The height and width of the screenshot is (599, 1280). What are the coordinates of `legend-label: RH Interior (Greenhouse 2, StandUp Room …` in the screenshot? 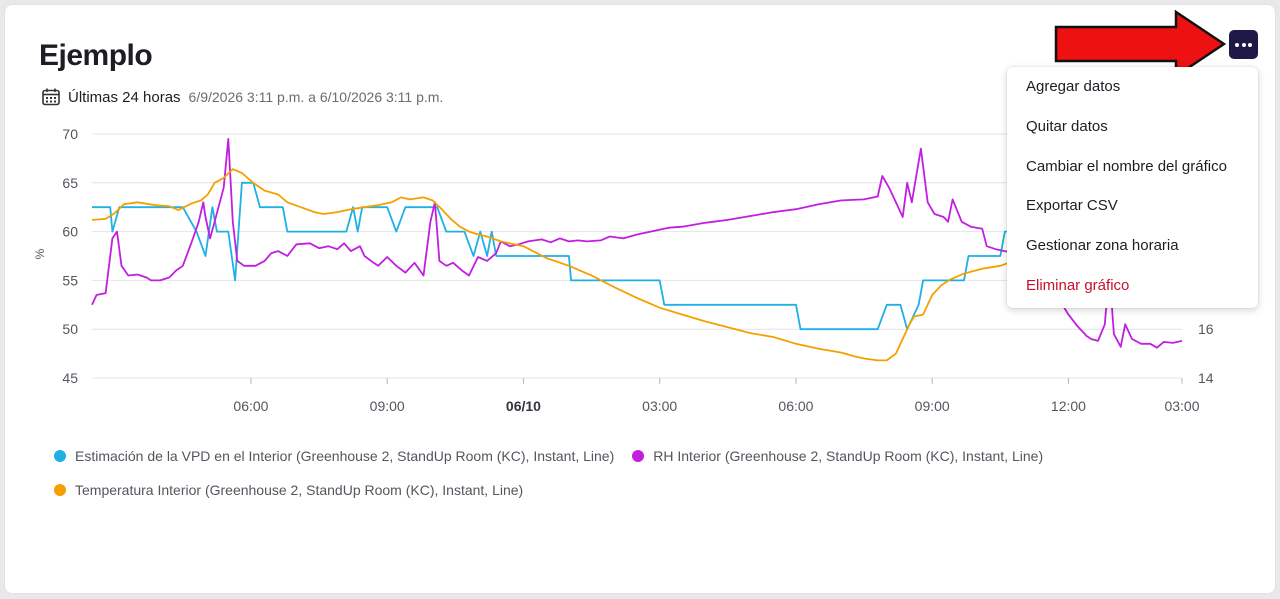 It's located at (848, 456).